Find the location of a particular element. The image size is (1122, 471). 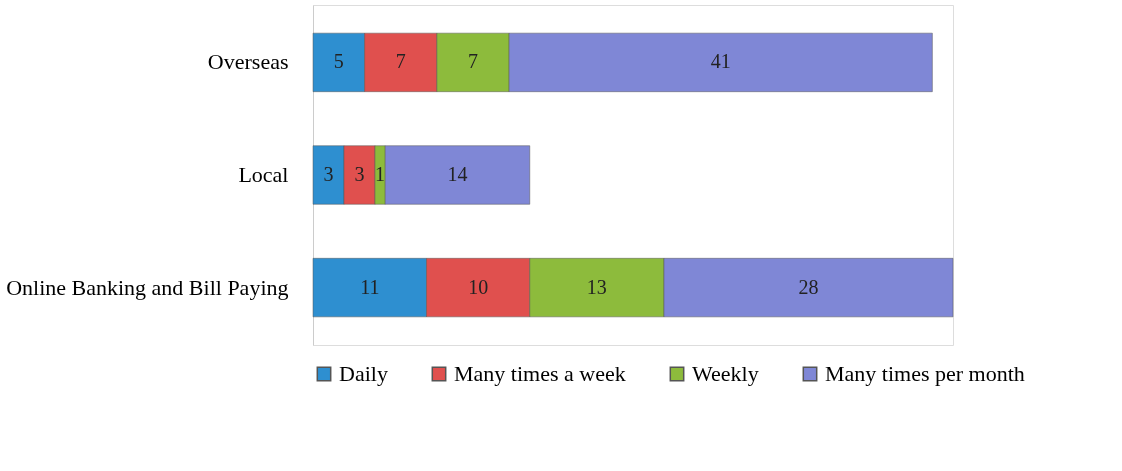

data-label: 10 is located at coordinates (478, 286).